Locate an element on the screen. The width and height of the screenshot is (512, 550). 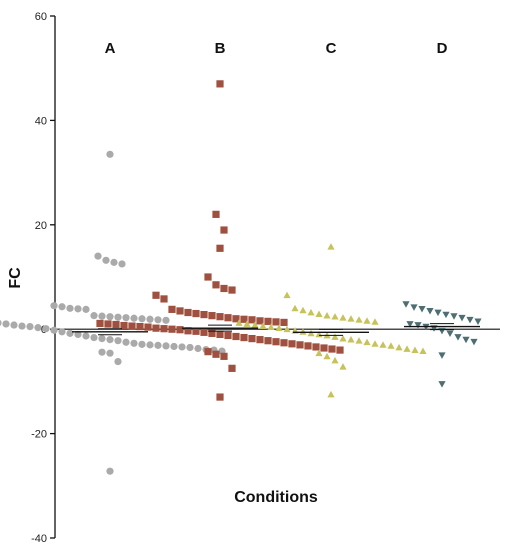
category-label: D is located at coordinates (442, 48).